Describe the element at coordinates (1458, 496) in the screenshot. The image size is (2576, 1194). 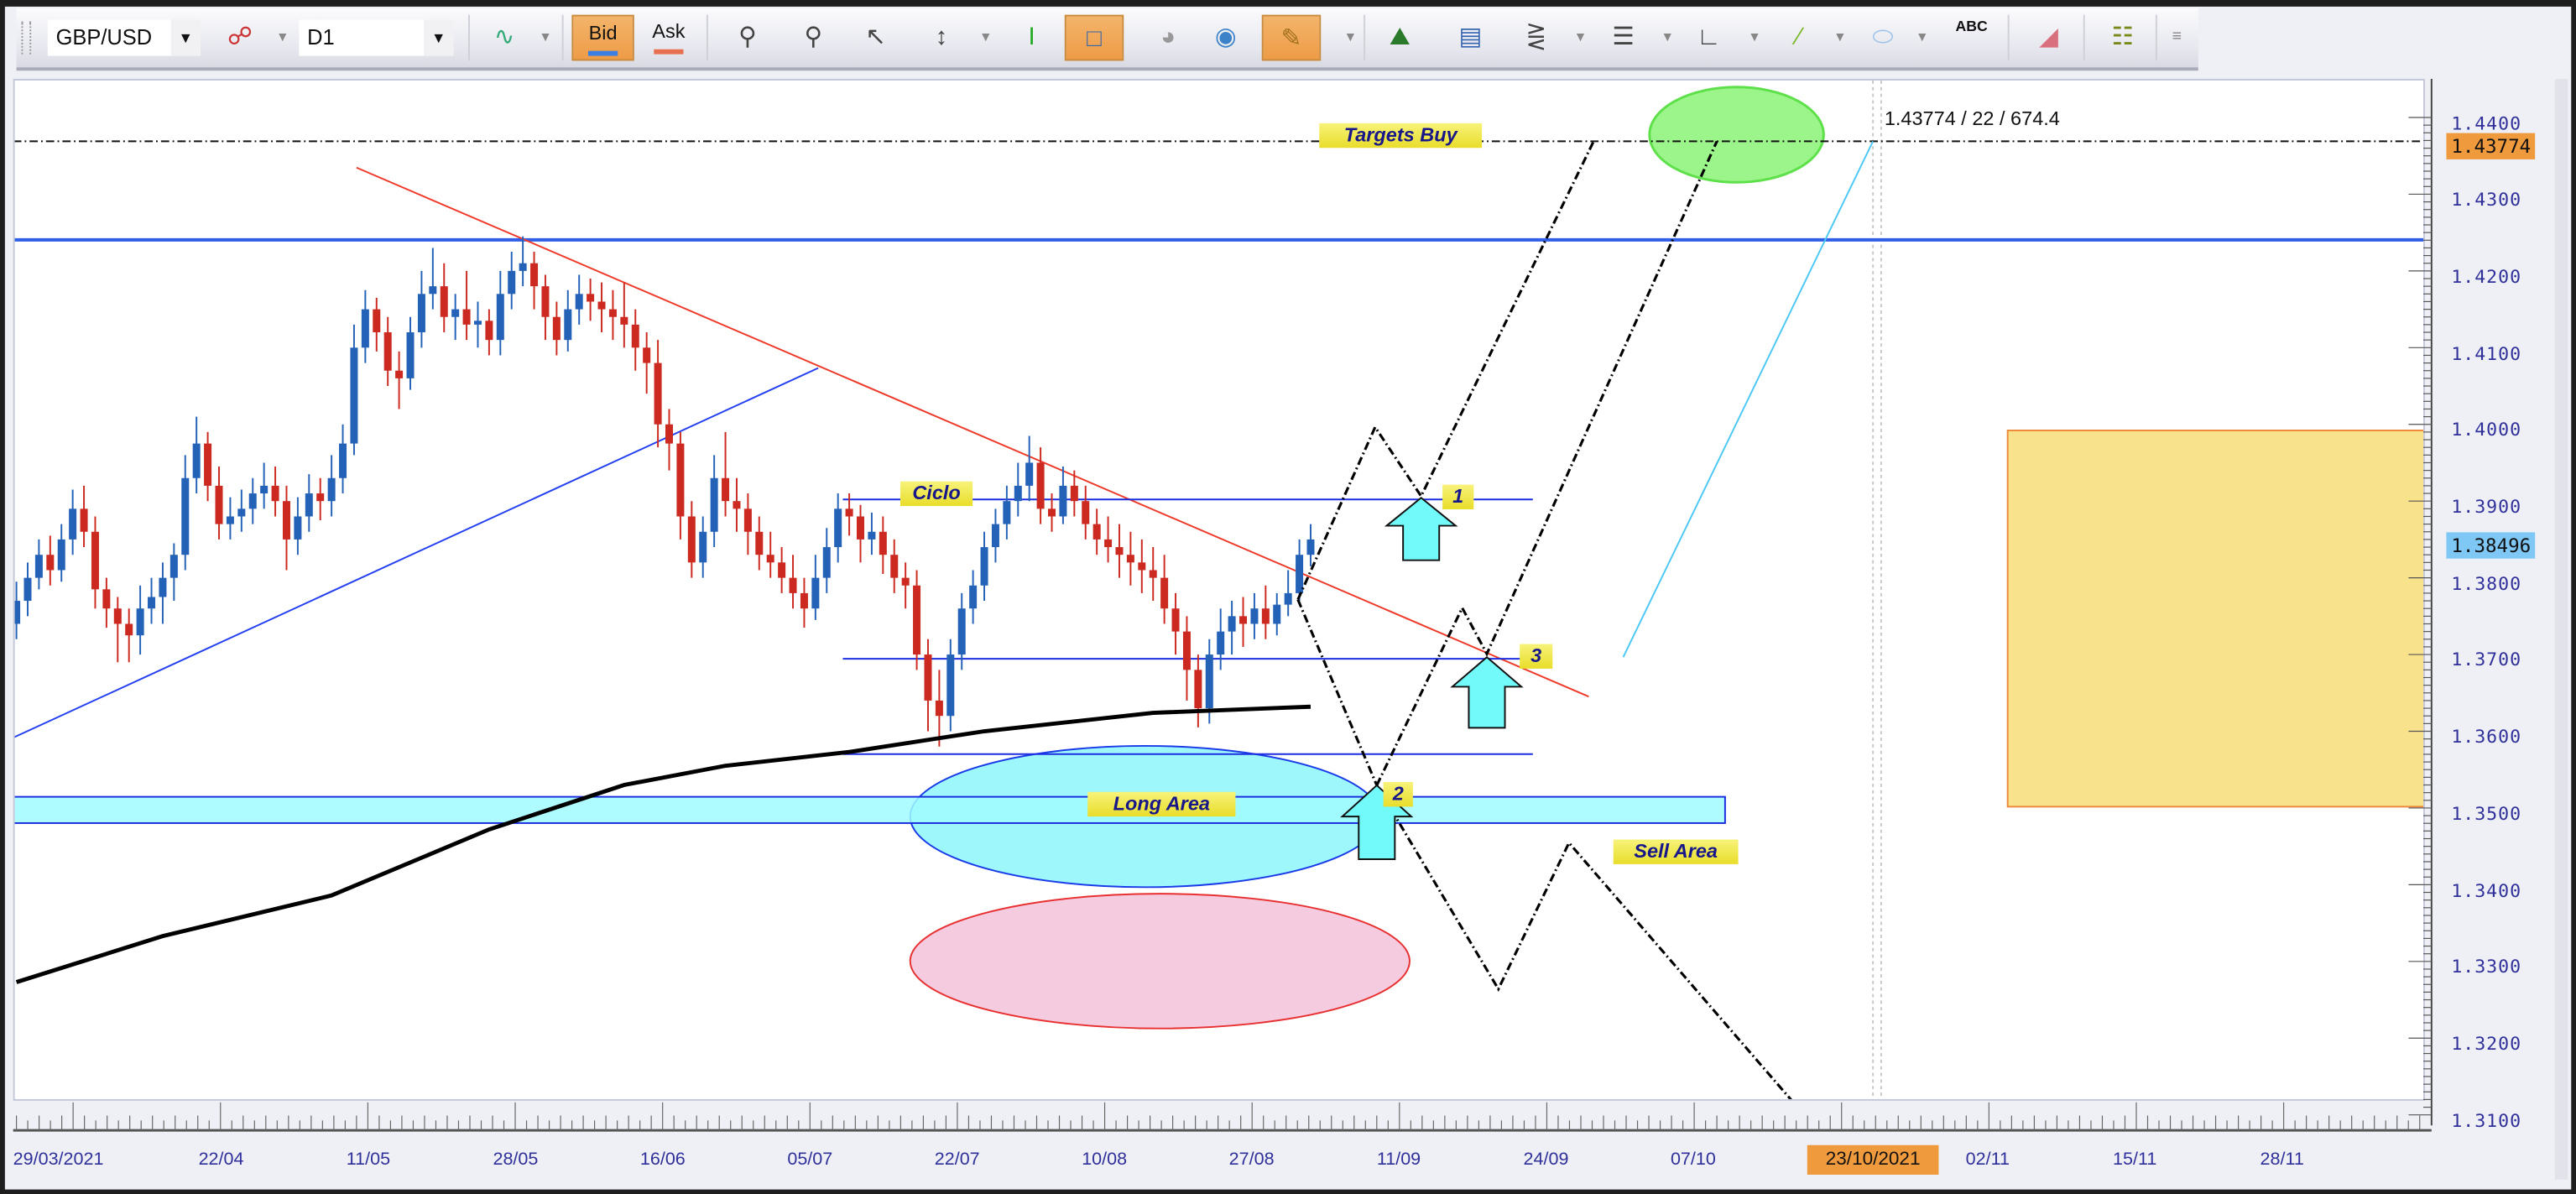
I see `label-point-1: 1` at that location.